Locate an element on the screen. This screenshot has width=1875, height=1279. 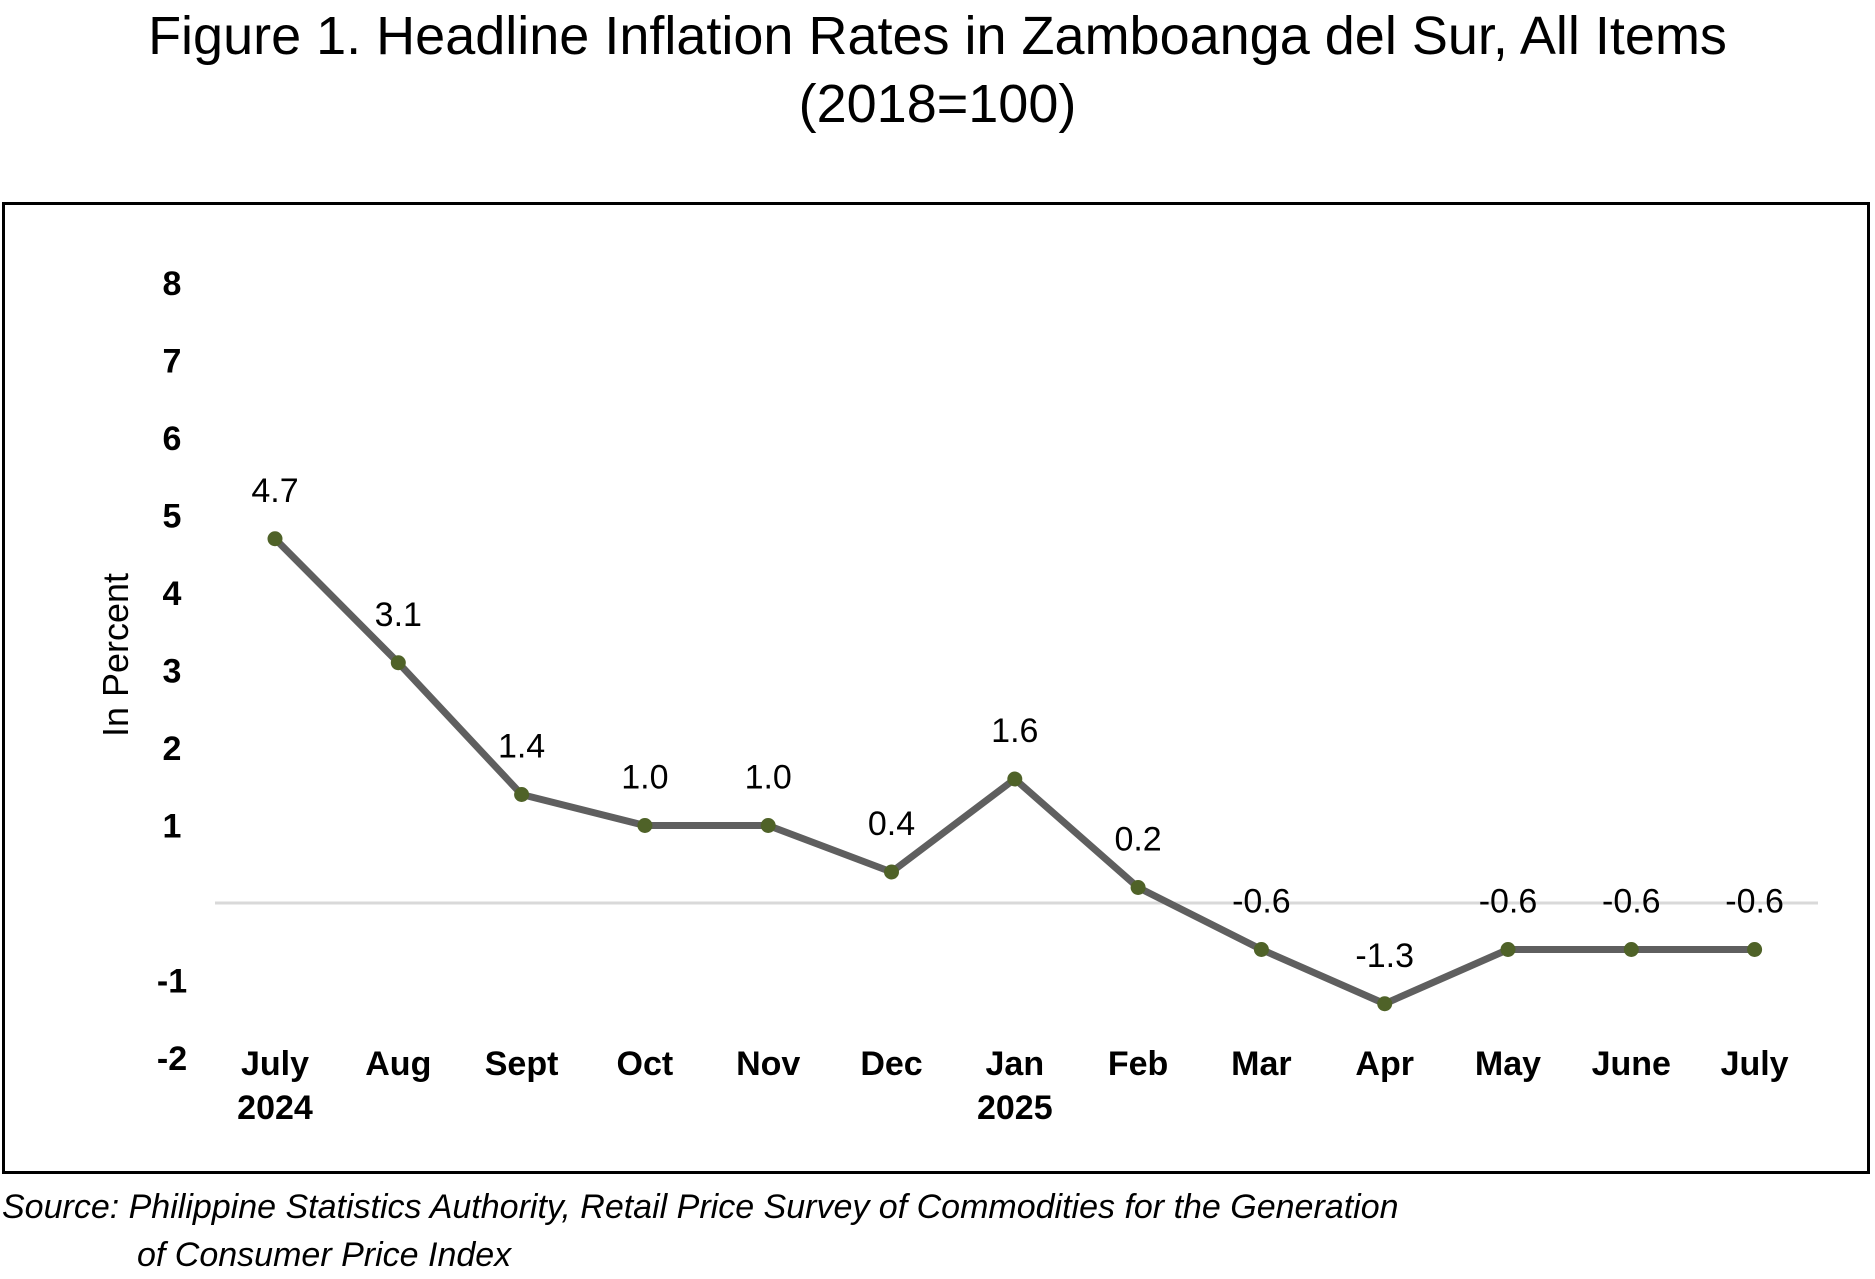
x-tick-label-line: Mar is located at coordinates (1261, 1064).